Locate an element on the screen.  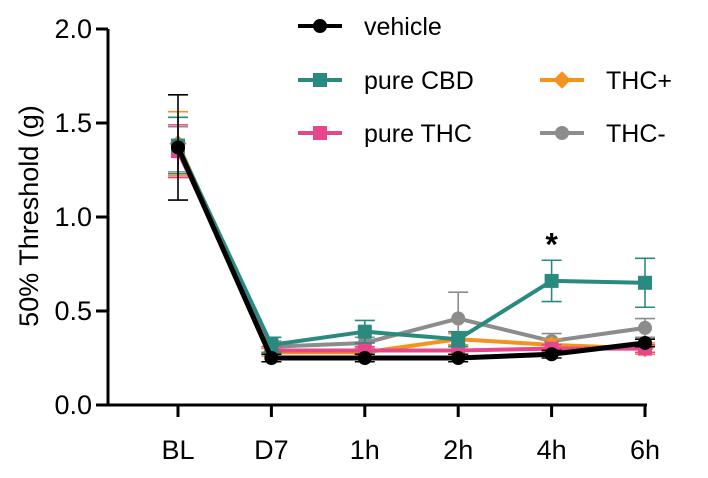
y-tick-label: 0.5 is located at coordinates (73, 311).